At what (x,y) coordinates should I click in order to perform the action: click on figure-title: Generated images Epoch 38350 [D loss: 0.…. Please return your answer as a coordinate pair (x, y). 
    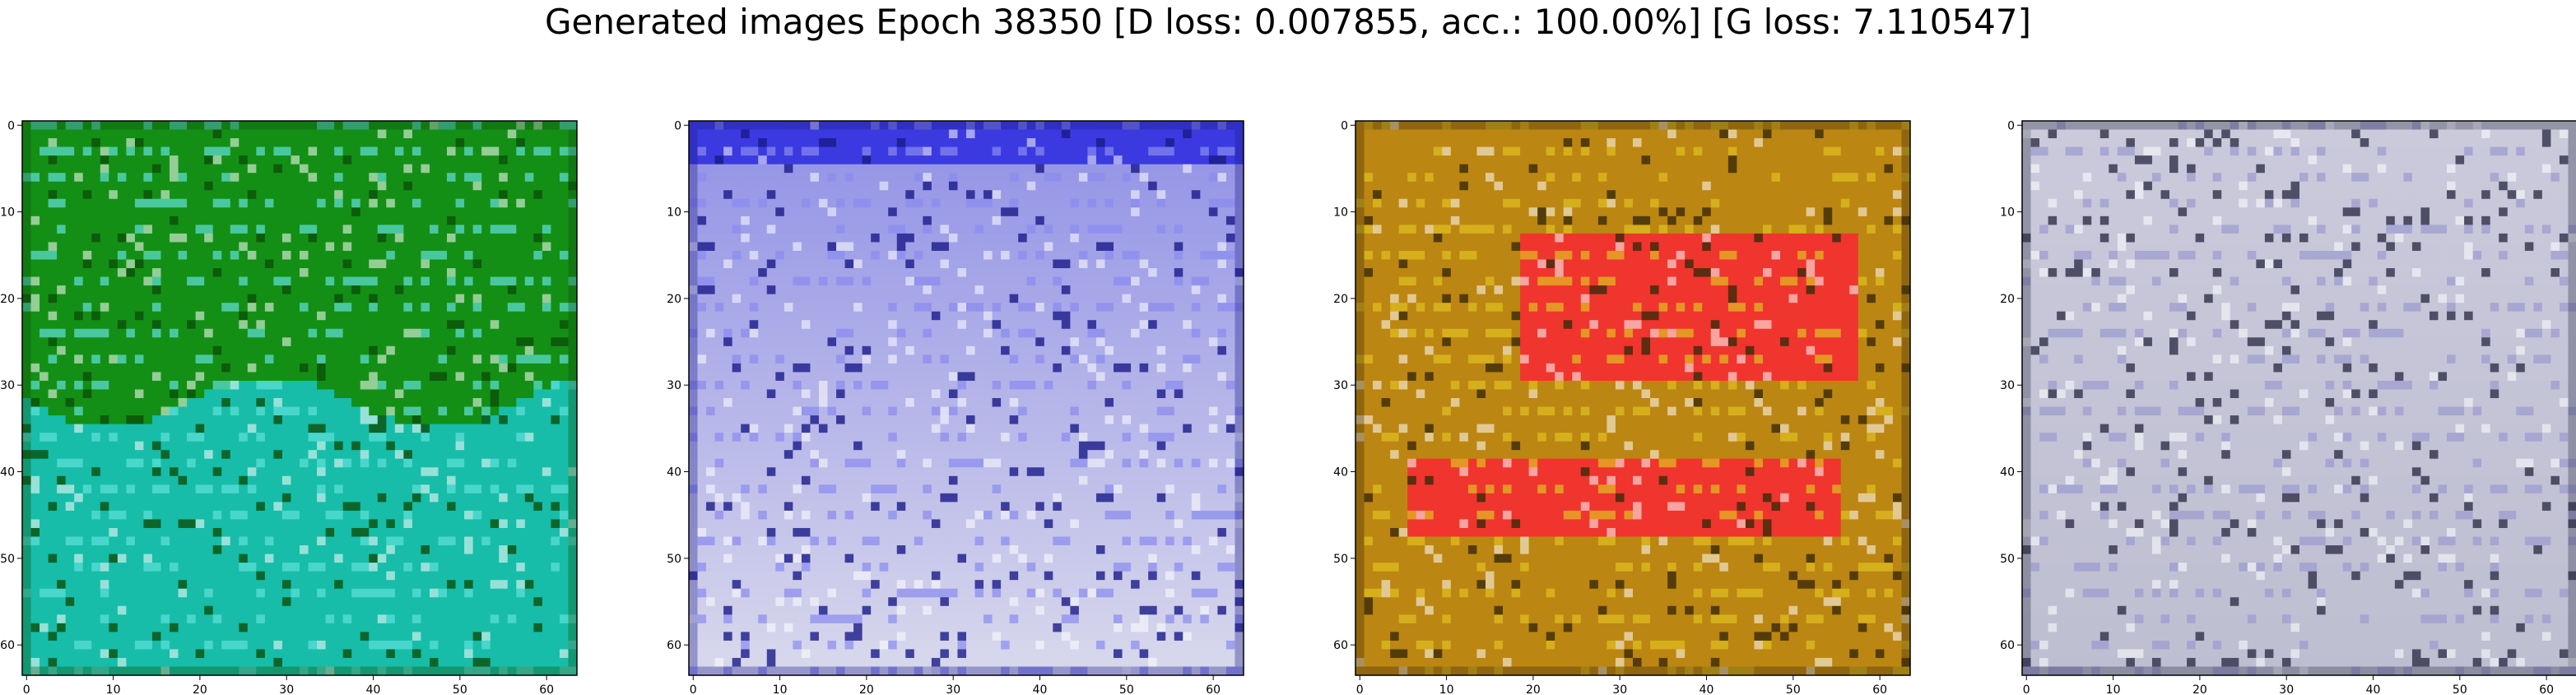
    Looking at the image, I should click on (1288, 22).